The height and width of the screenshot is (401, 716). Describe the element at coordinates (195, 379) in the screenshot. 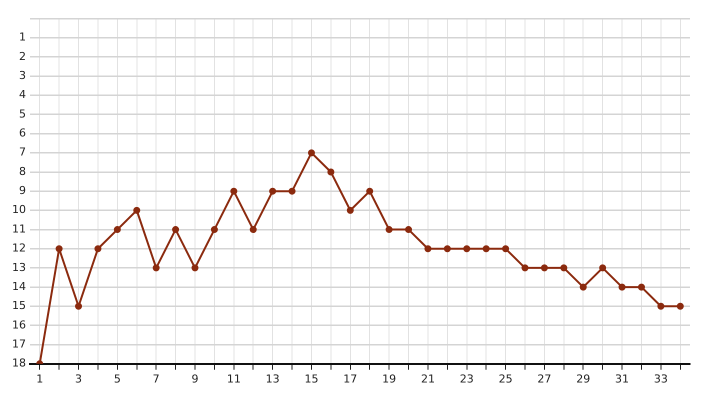

I see `x-tick-label: 9` at that location.